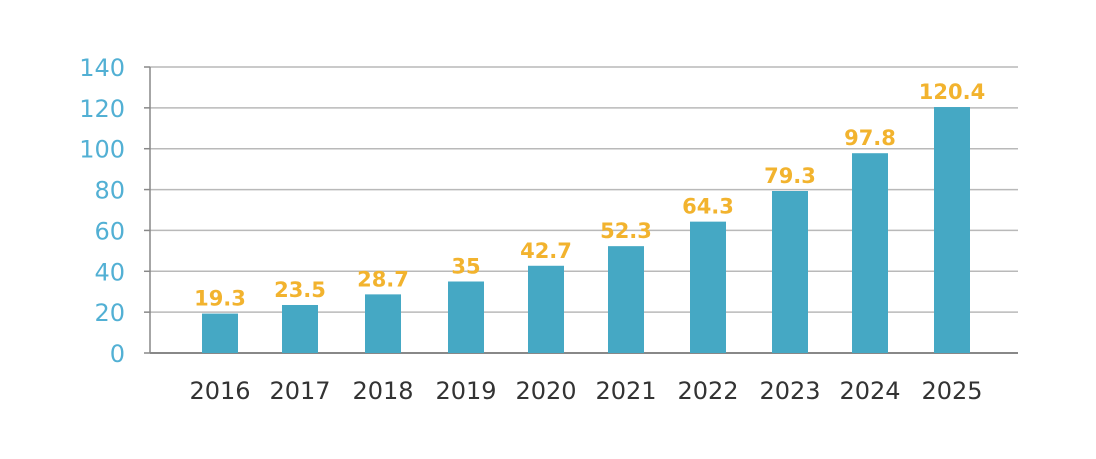  I want to click on x-tick-label-2024: 2024, so click(869, 391).